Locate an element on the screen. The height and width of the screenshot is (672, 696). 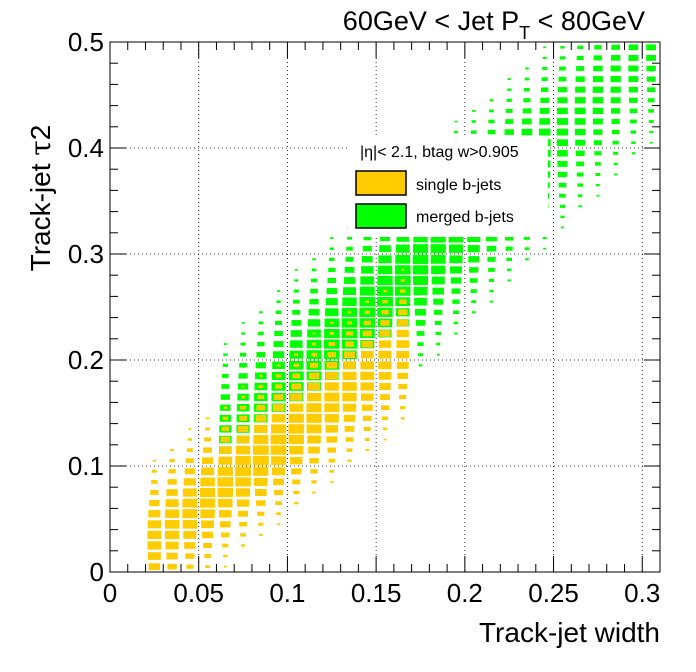
y-axis-title-tau: τ is located at coordinates (40, 148).